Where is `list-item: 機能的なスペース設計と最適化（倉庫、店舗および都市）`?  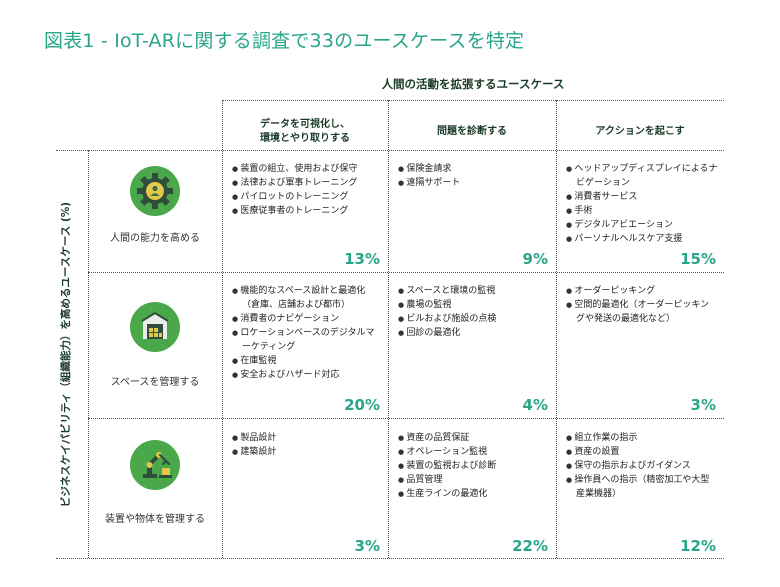
list-item: 機能的なスペース設計と最適化（倉庫、店舗および都市） is located at coordinates (307, 298).